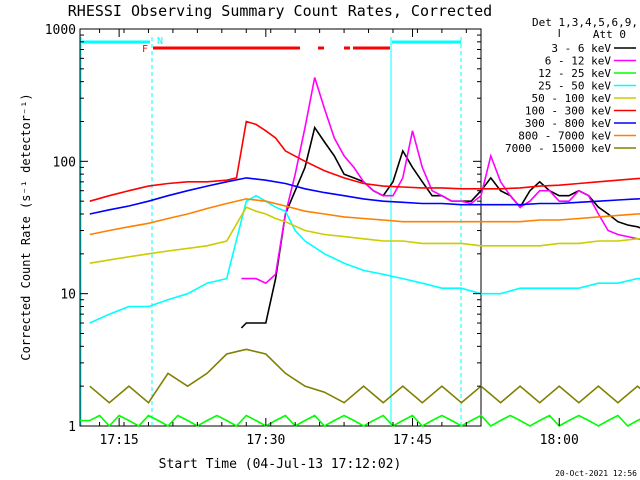 The image size is (640, 480). I want to click on y-tick-label: 1000, so click(60, 30).